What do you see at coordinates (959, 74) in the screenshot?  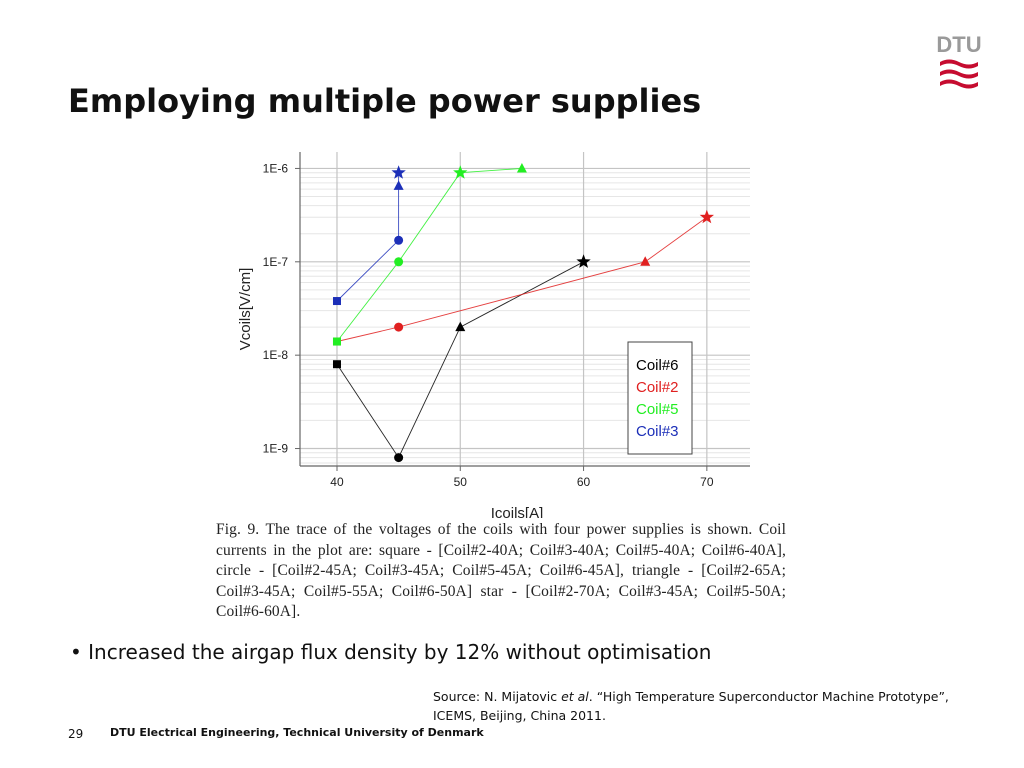 I see `dtu-logo-waves` at bounding box center [959, 74].